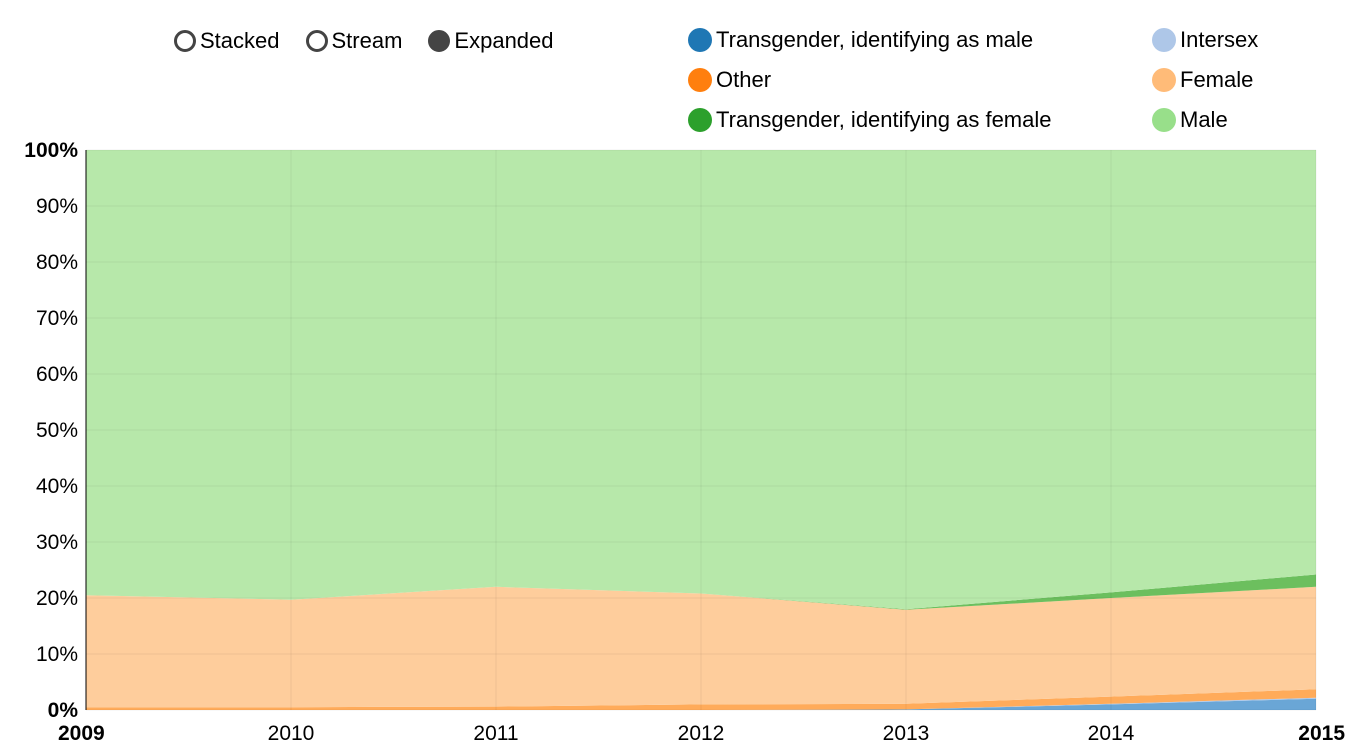 This screenshot has height=750, width=1352. I want to click on legend-label: Male, so click(1204, 119).